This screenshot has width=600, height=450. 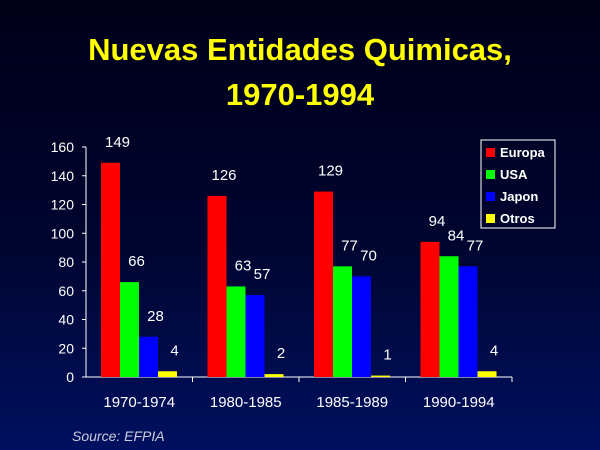 I want to click on x-tick-label: 1985-1989, so click(x=352, y=402).